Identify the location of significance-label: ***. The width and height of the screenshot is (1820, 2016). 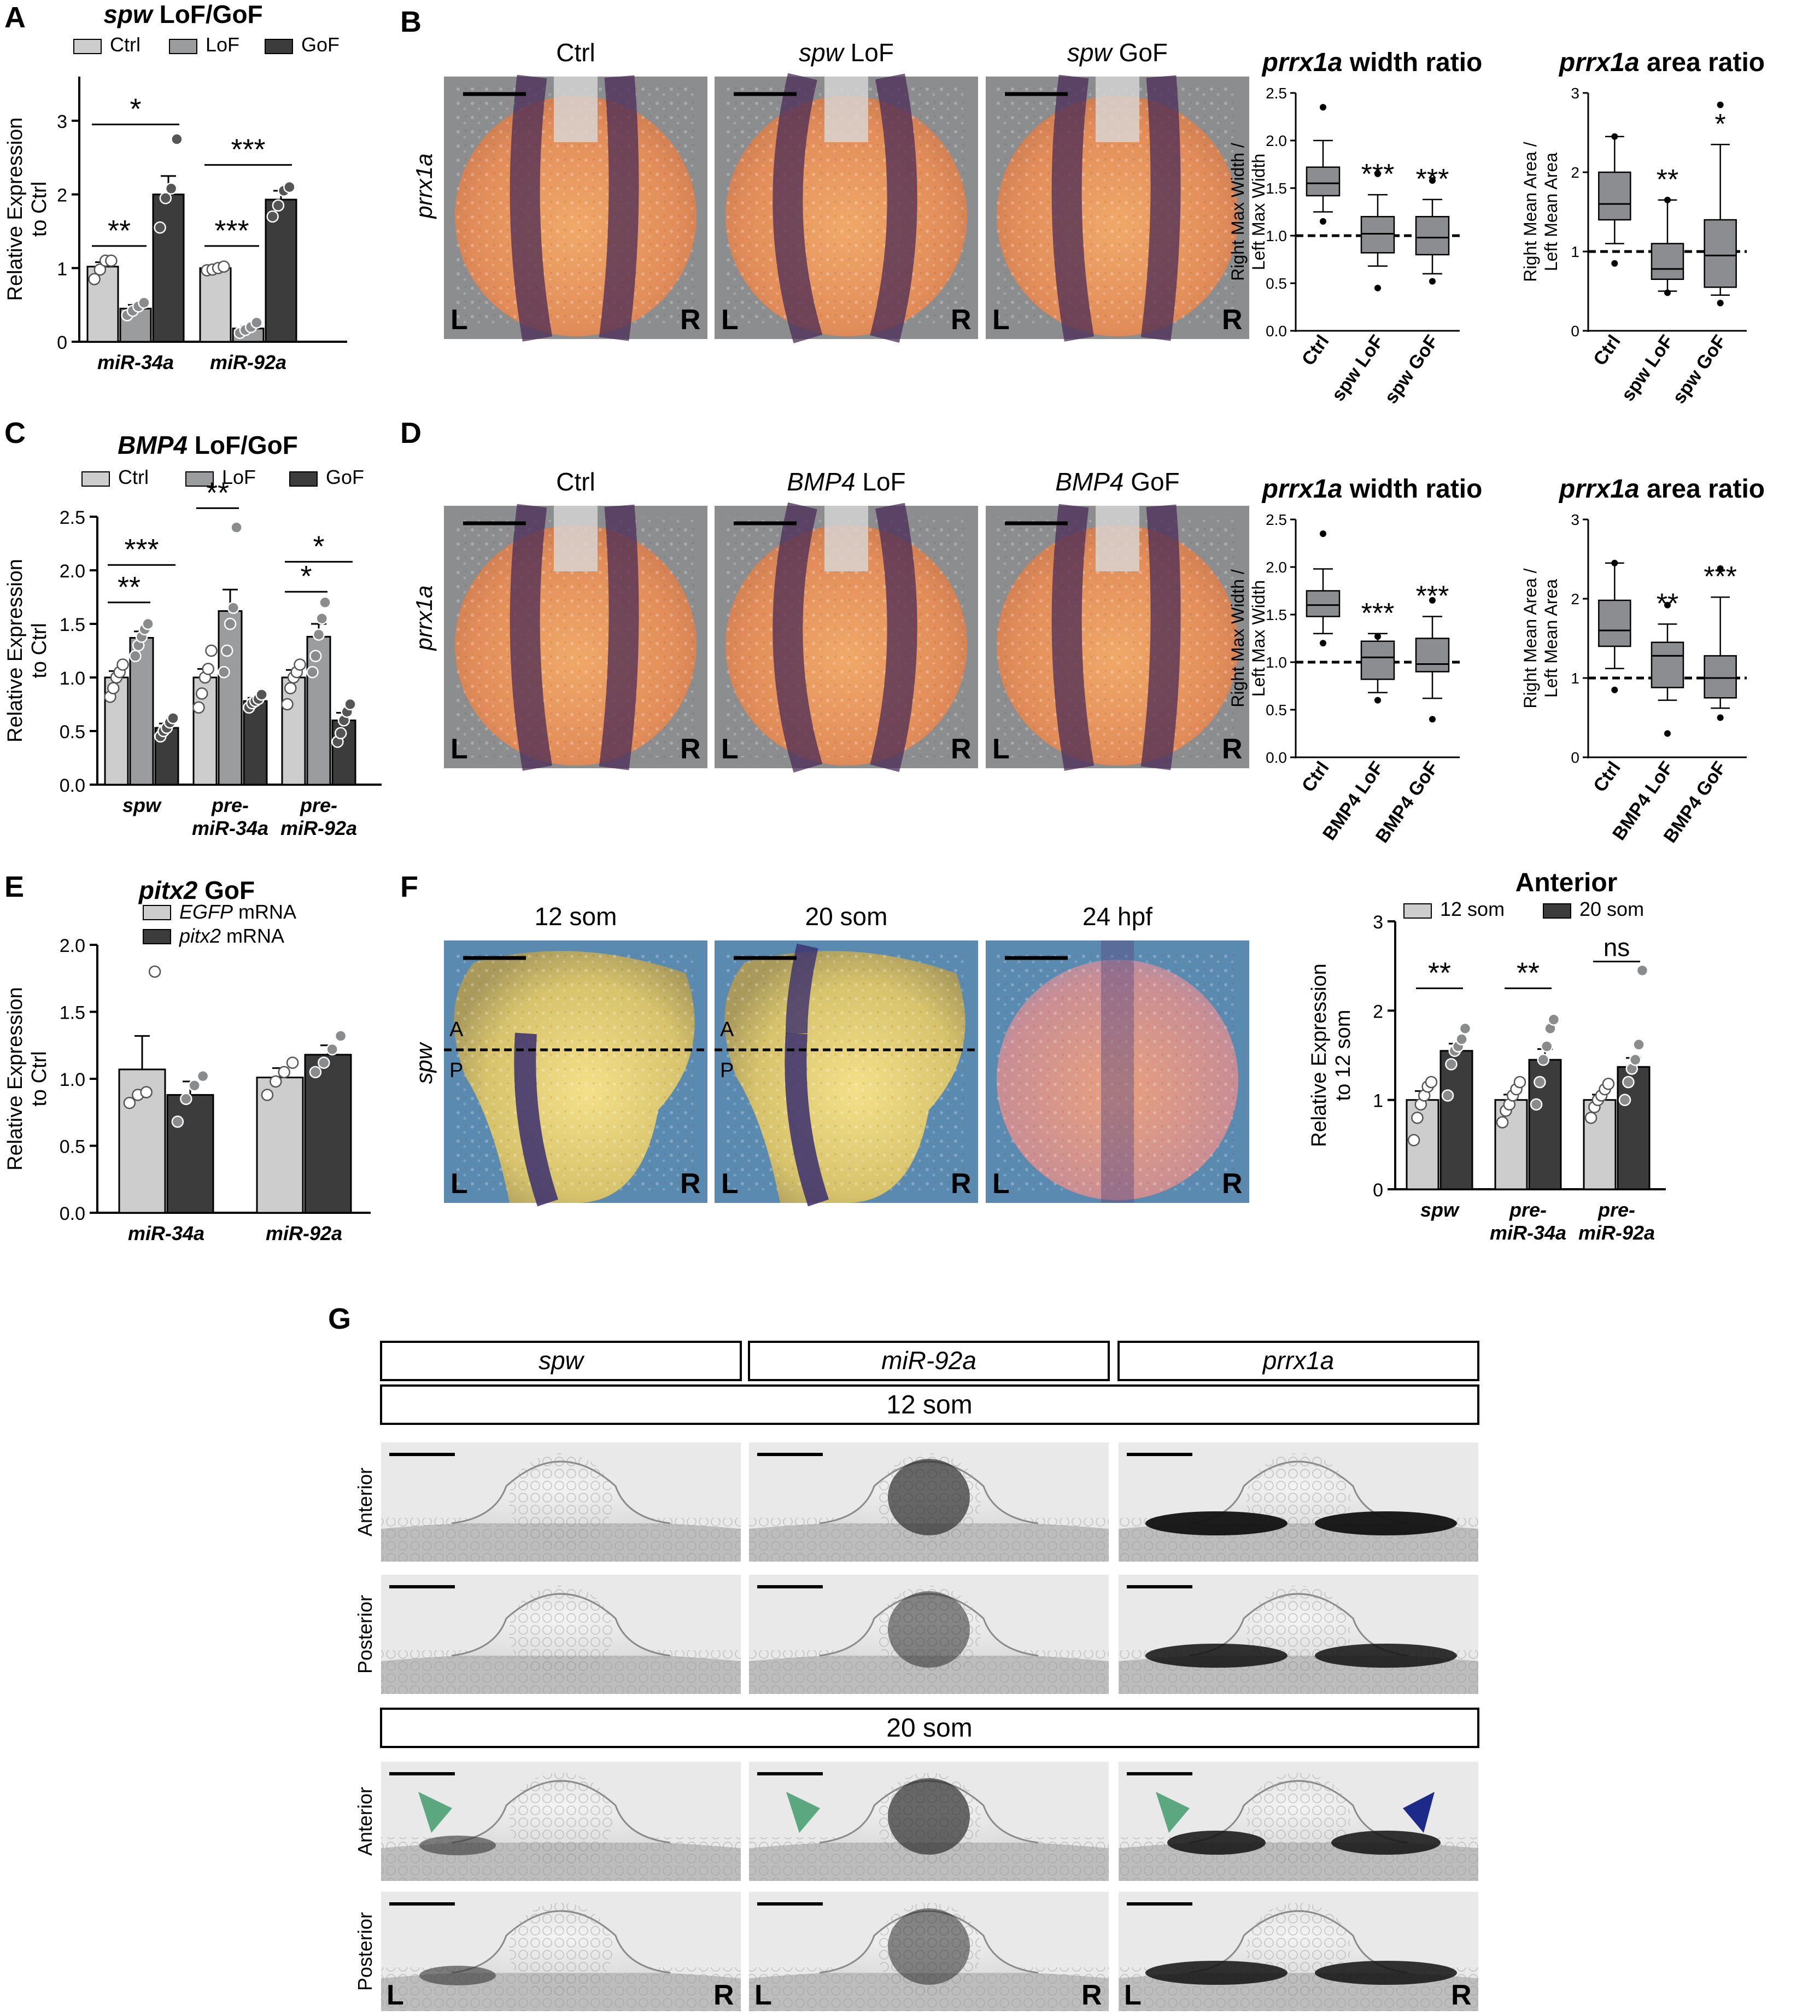
(1378, 174).